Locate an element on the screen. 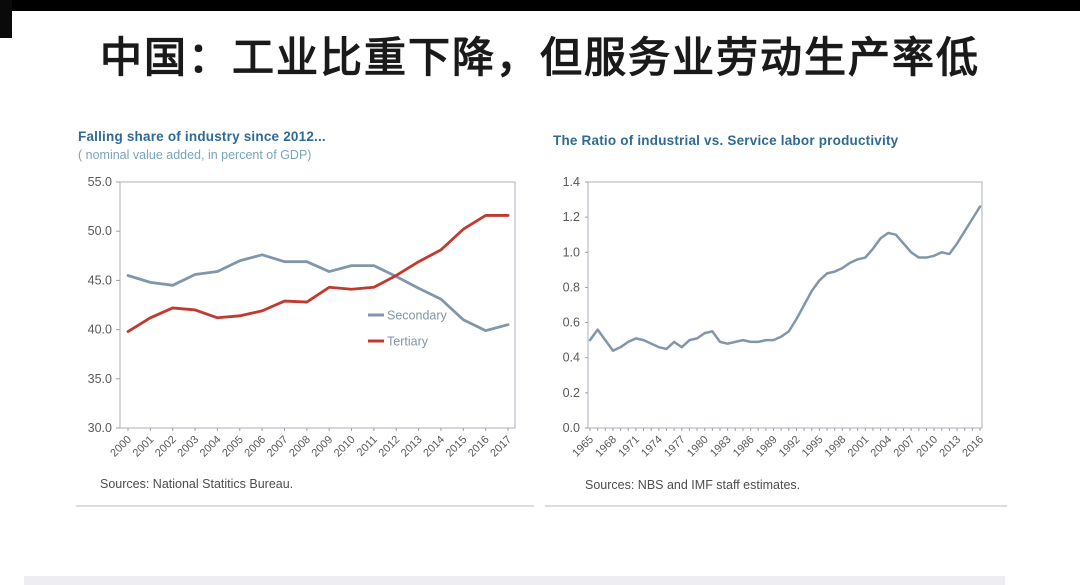 This screenshot has height=585, width=1080. right-chart-divider is located at coordinates (776, 506).